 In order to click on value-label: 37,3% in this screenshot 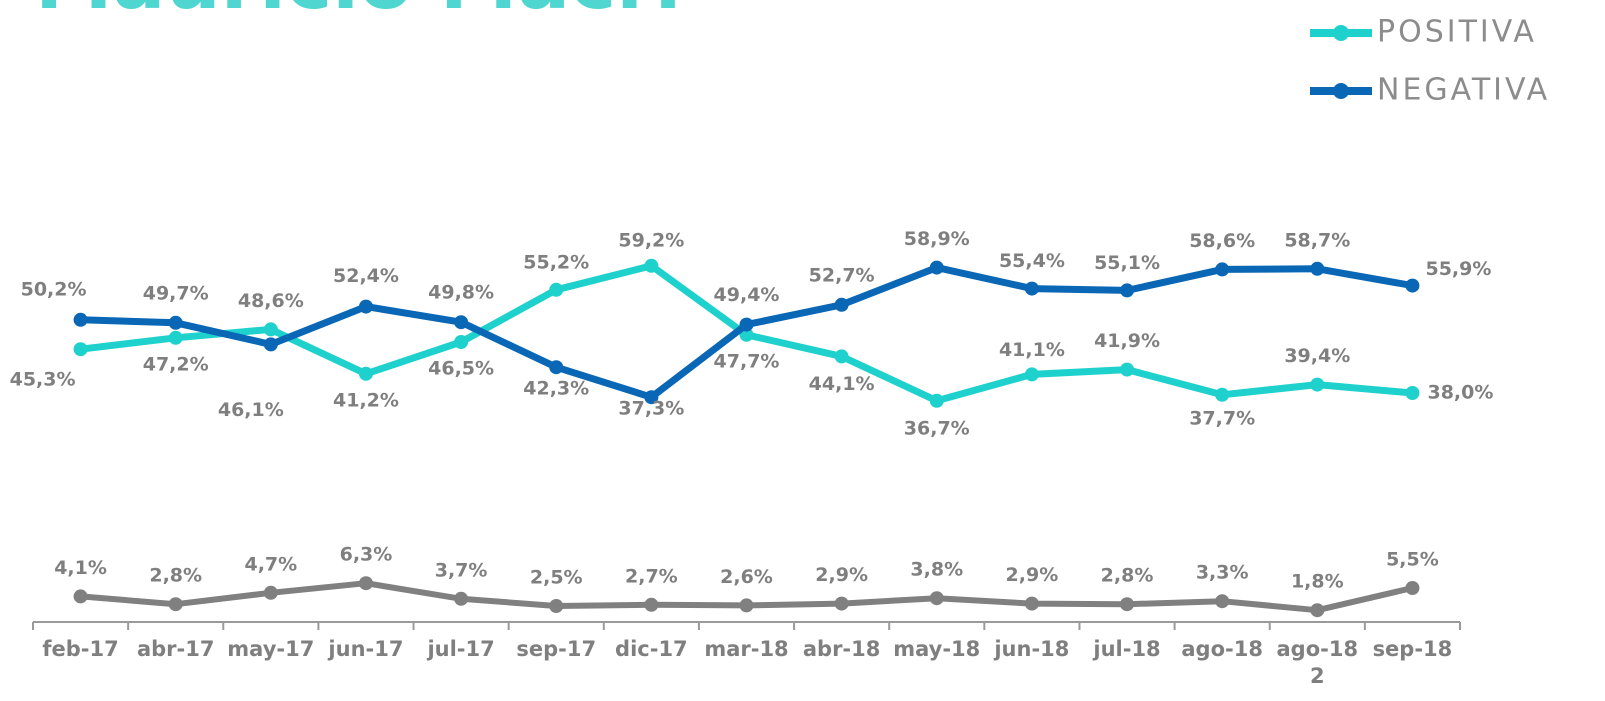, I will do `click(651, 409)`.